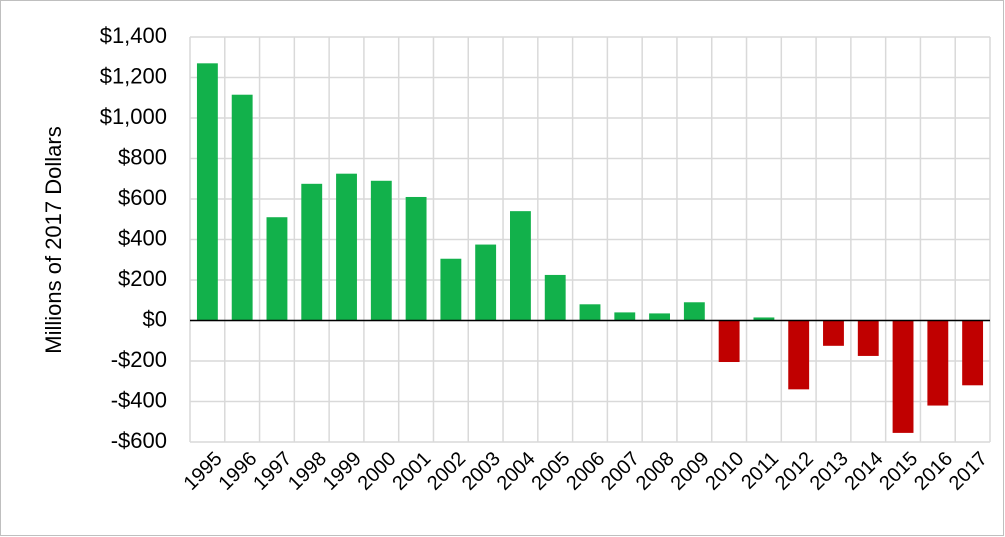 This screenshot has height=537, width=1005. I want to click on y-tick-label: $600, so click(142, 197).